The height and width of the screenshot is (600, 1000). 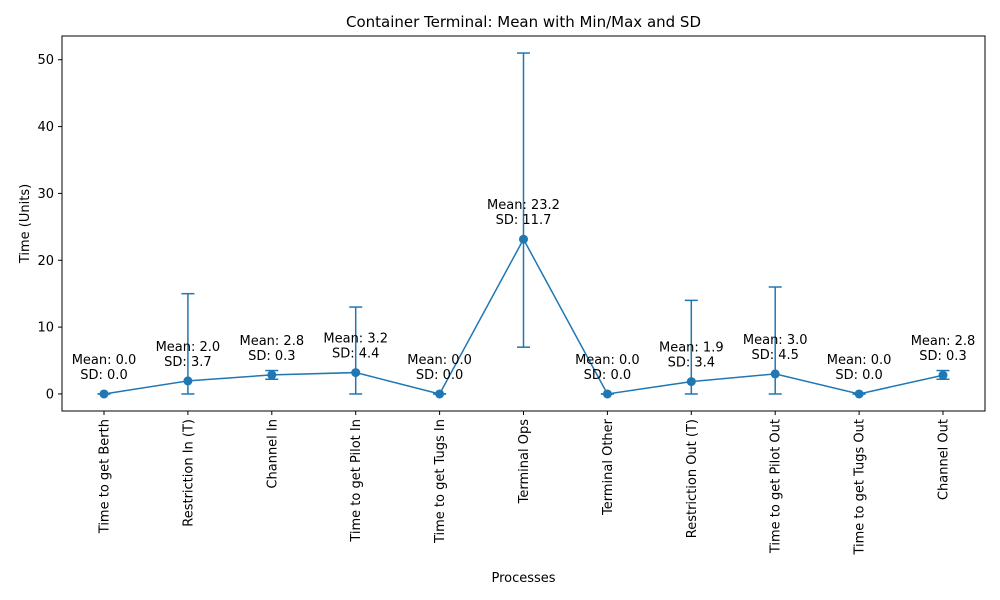 What do you see at coordinates (691, 348) in the screenshot?
I see `mean-annotation: Mean: 1.9` at bounding box center [691, 348].